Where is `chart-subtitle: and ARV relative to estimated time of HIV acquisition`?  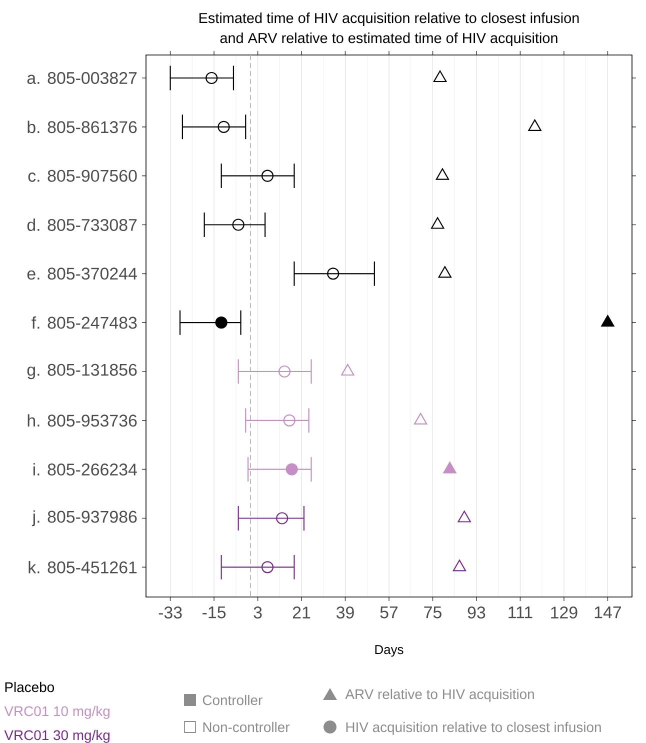
chart-subtitle: and ARV relative to estimated time of HIV acquisition is located at coordinates (389, 39).